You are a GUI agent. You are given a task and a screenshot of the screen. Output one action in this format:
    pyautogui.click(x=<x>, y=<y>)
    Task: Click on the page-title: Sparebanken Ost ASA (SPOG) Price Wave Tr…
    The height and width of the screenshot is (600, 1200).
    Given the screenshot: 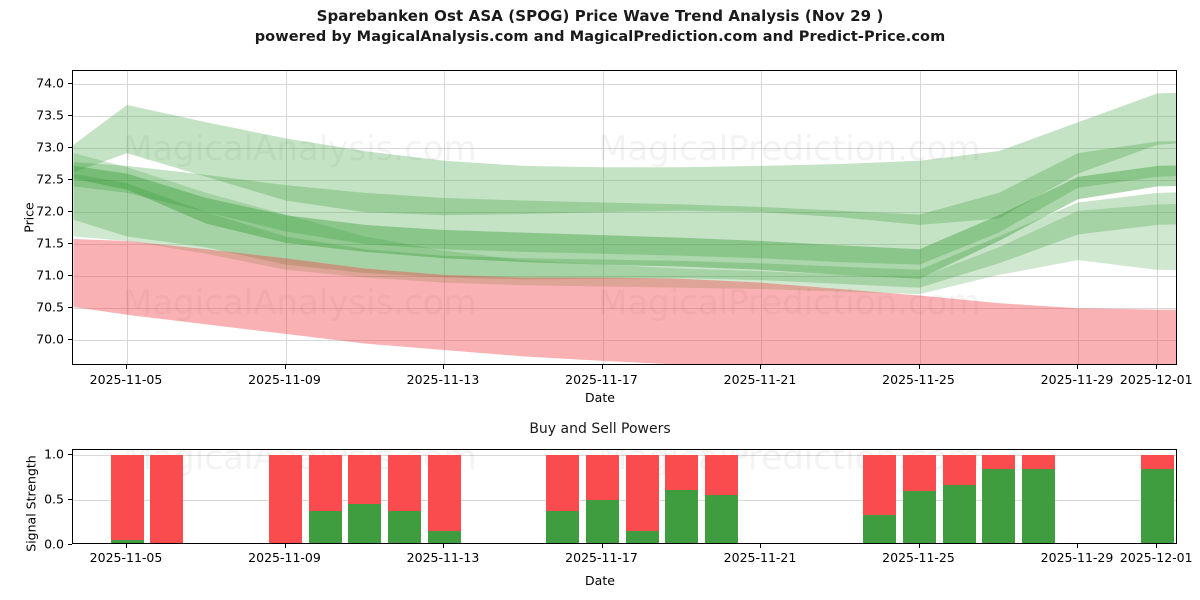 What is the action you would take?
    pyautogui.click(x=600, y=16)
    